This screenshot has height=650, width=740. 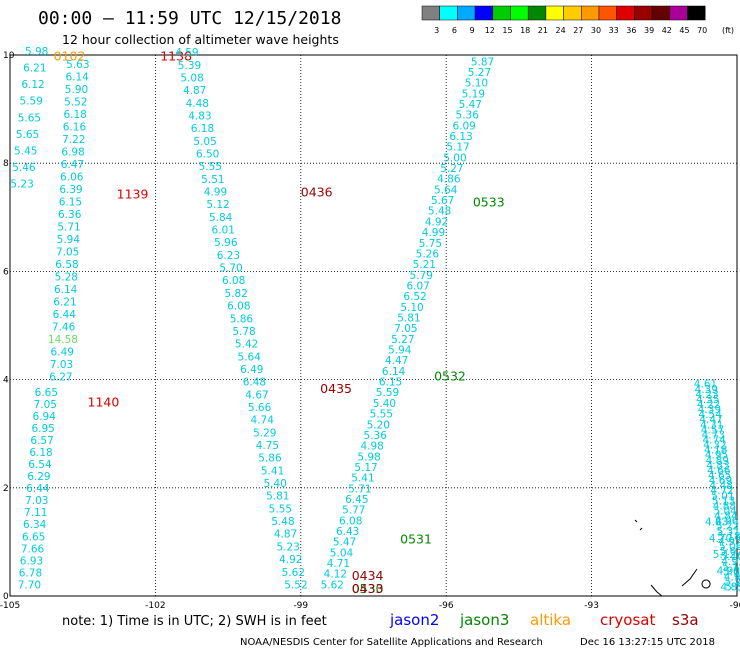 I want to click on y-tick-label: 0, so click(x=6, y=597).